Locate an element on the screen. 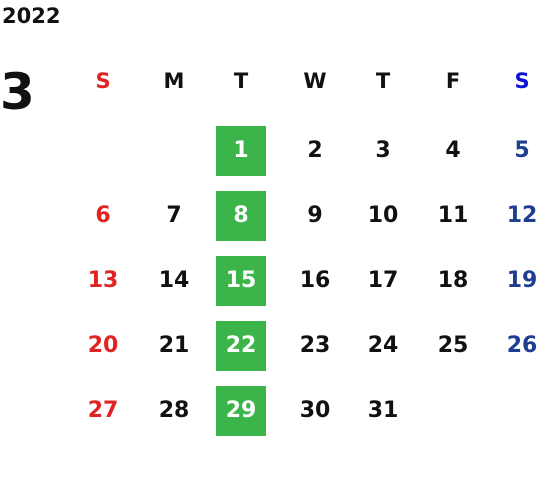  day: 12 is located at coordinates (522, 215).